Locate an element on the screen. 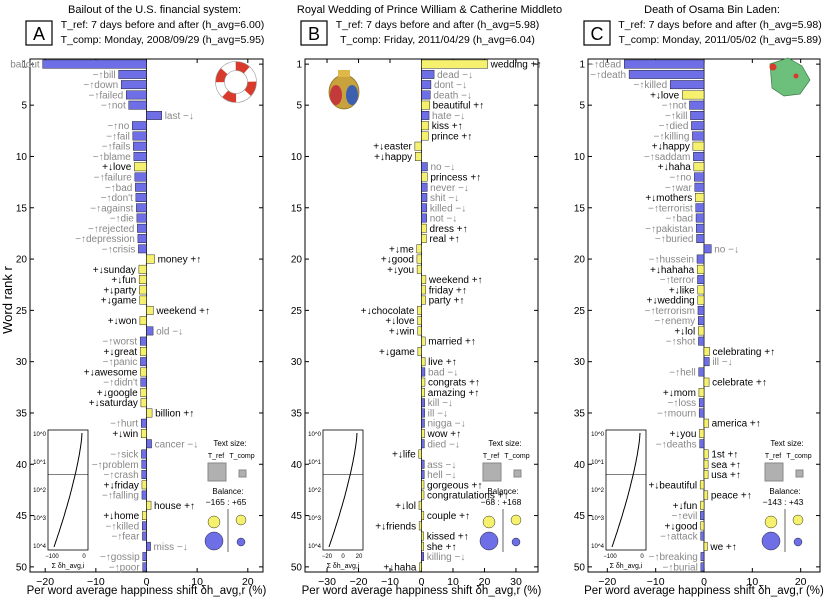  word-label: −↑enemy is located at coordinates (674, 321).